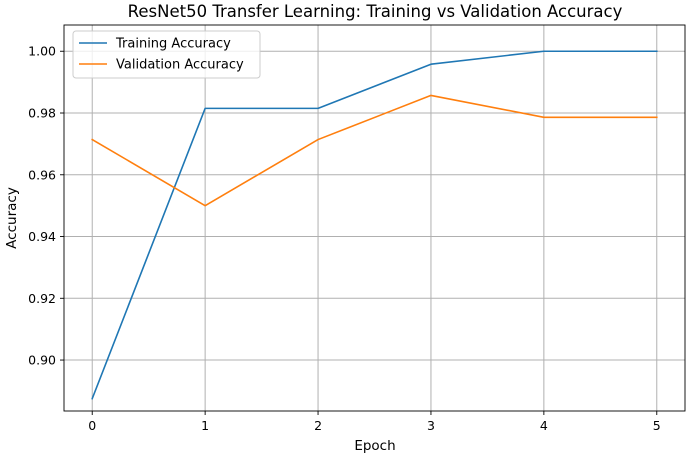 The height and width of the screenshot is (454, 699). I want to click on x-axis-ticks: 0 1 2 3 4 5, so click(374, 422).